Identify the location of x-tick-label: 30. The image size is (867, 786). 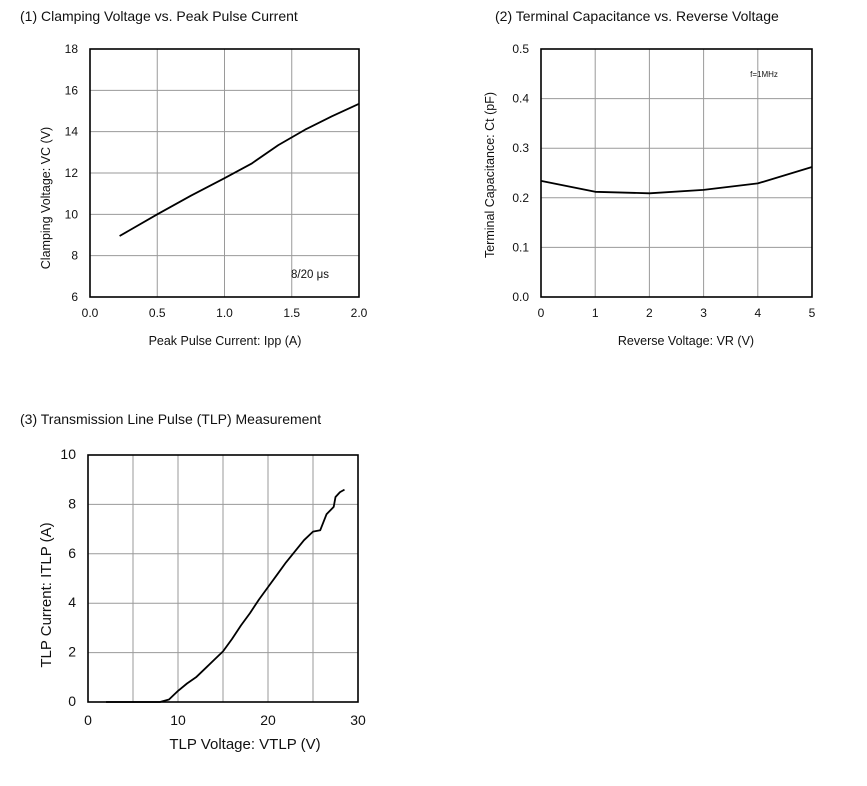
(358, 720).